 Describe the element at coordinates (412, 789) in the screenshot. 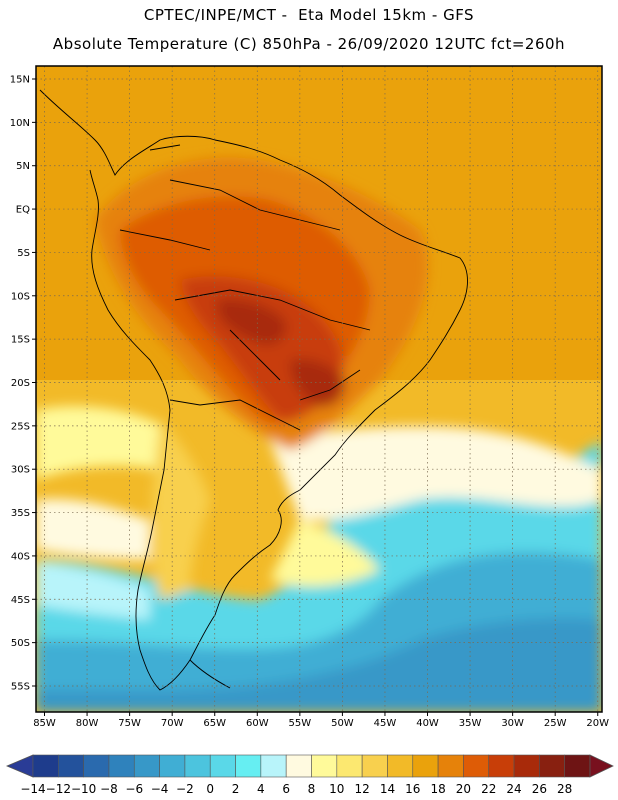

I see `colorbar-label: 16` at that location.